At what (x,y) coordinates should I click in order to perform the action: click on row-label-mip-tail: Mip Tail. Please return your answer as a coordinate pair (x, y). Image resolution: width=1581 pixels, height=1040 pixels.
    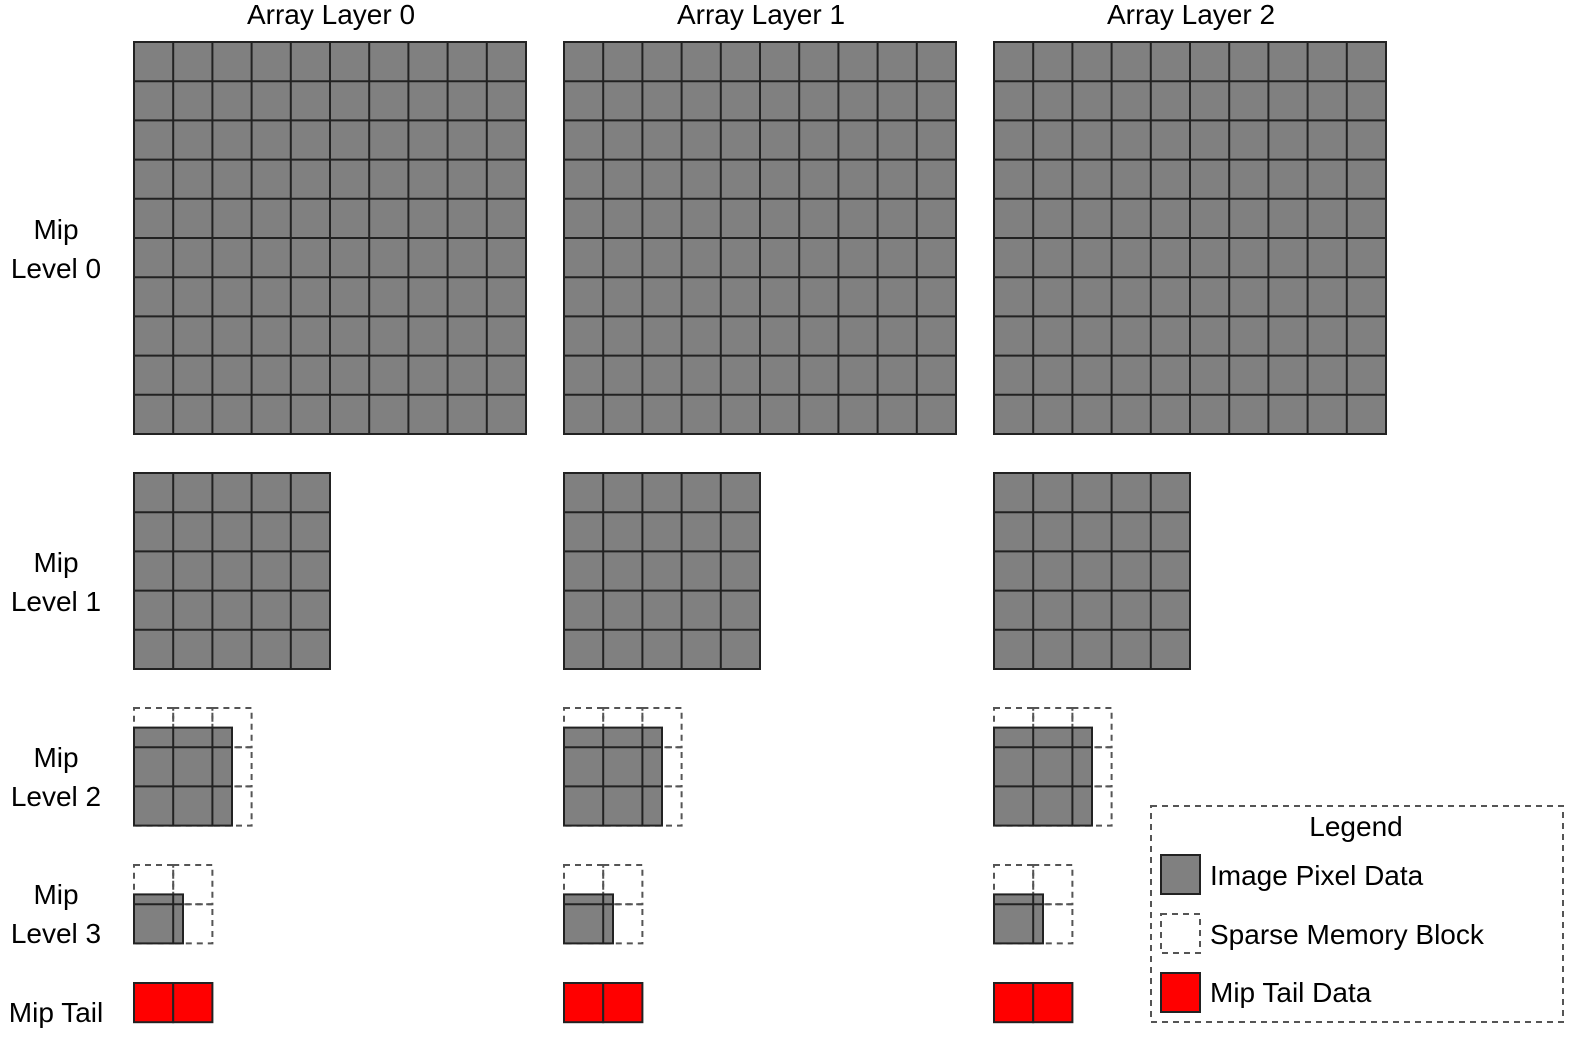
    Looking at the image, I should click on (56, 1012).